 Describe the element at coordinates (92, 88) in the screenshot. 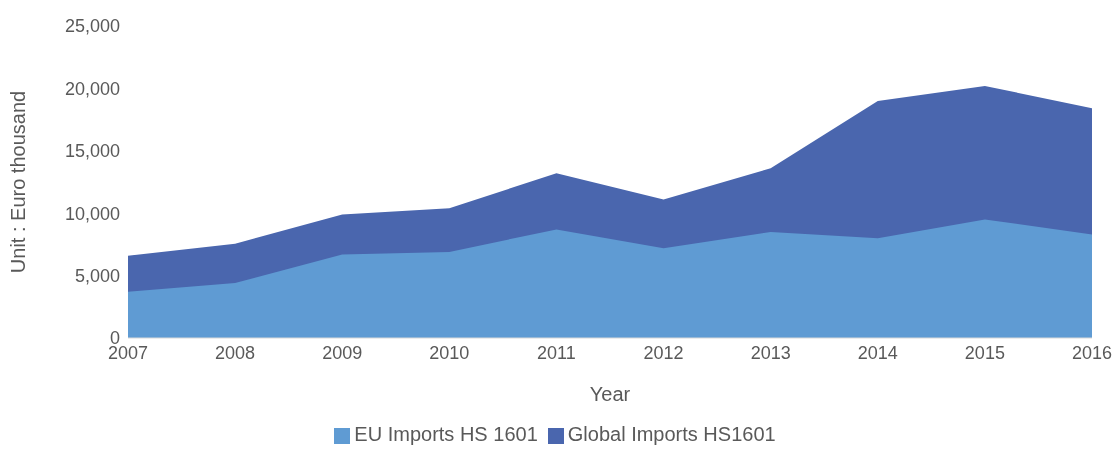

I see `y-tick-label: 20,000` at that location.